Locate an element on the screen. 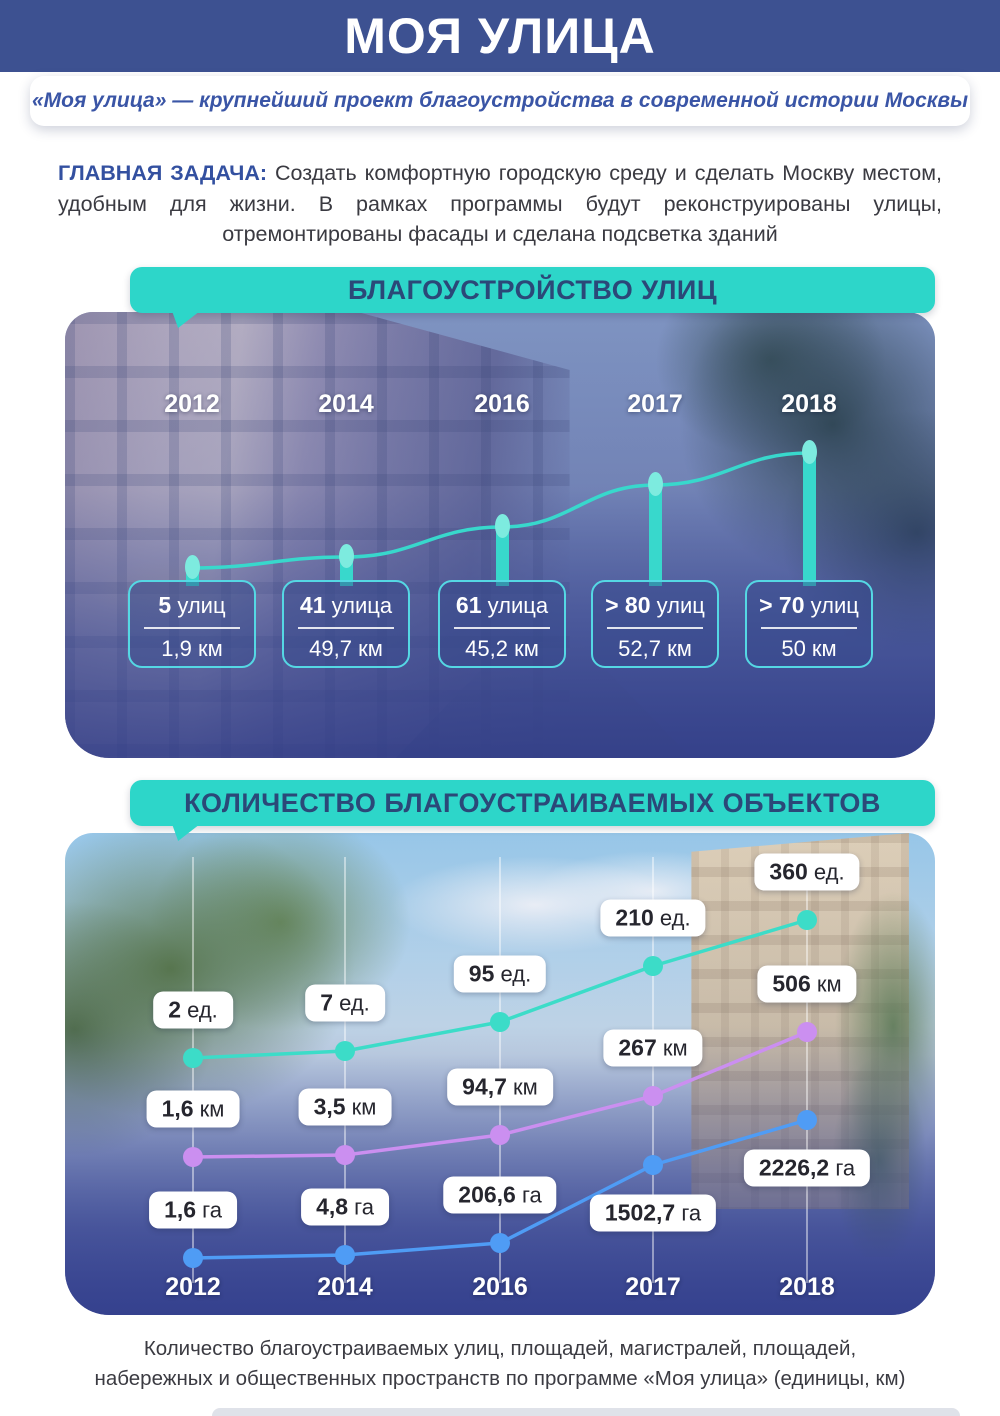  data-label-pill: 4,8 га is located at coordinates (345, 1207).